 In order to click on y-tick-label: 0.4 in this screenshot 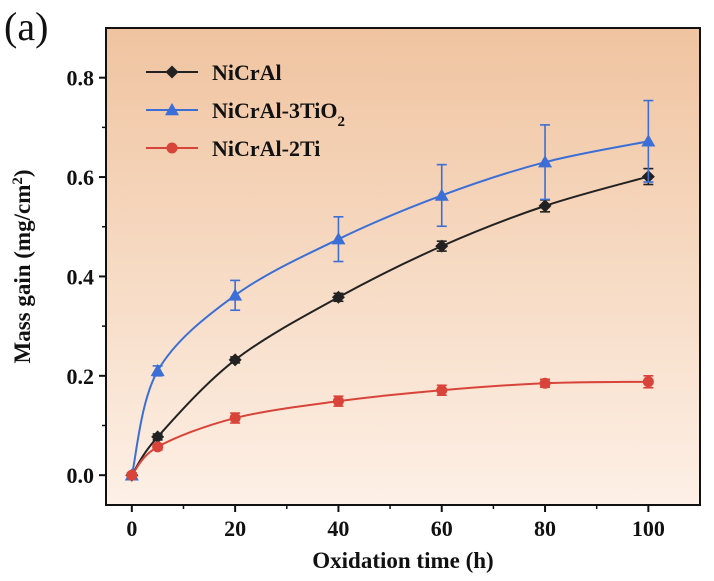, I will do `click(81, 276)`.